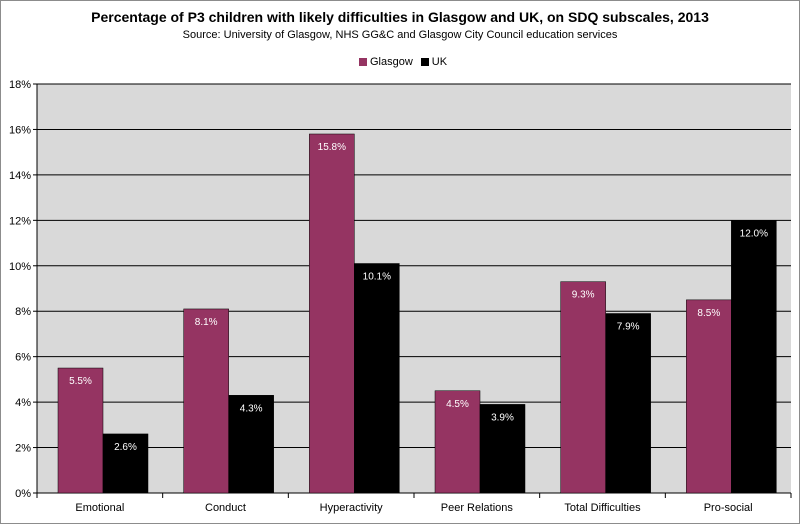  What do you see at coordinates (23, 449) in the screenshot?
I see `y-tick-label: 2%` at bounding box center [23, 449].